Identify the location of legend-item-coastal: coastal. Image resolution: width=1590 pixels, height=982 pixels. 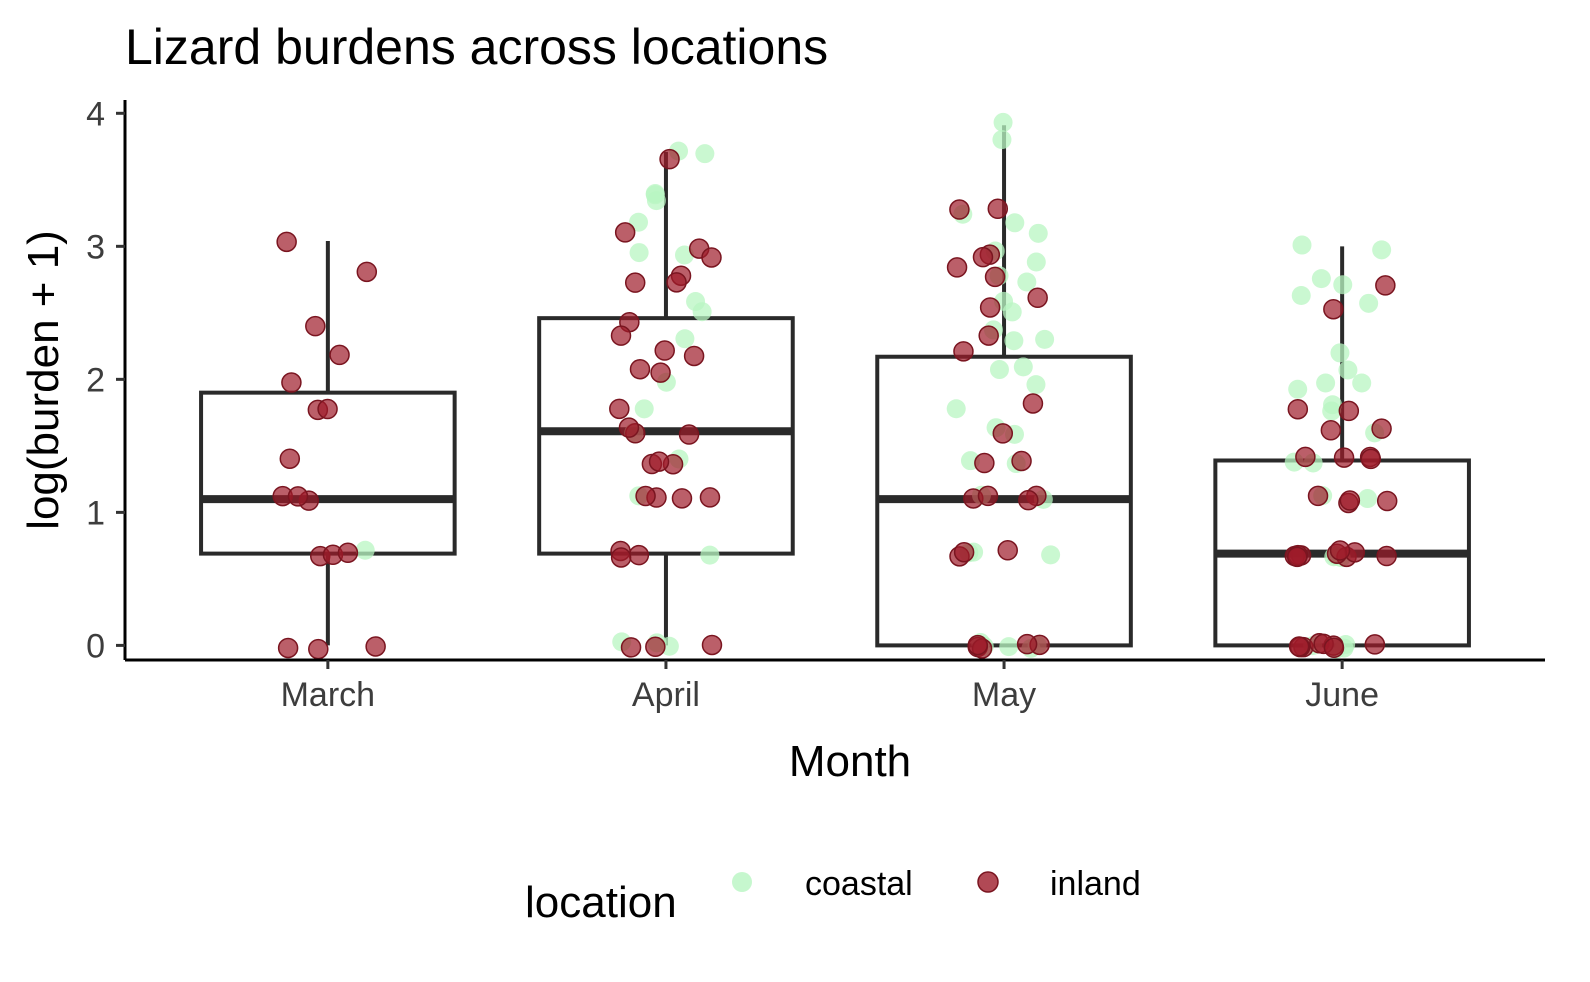
(822, 884).